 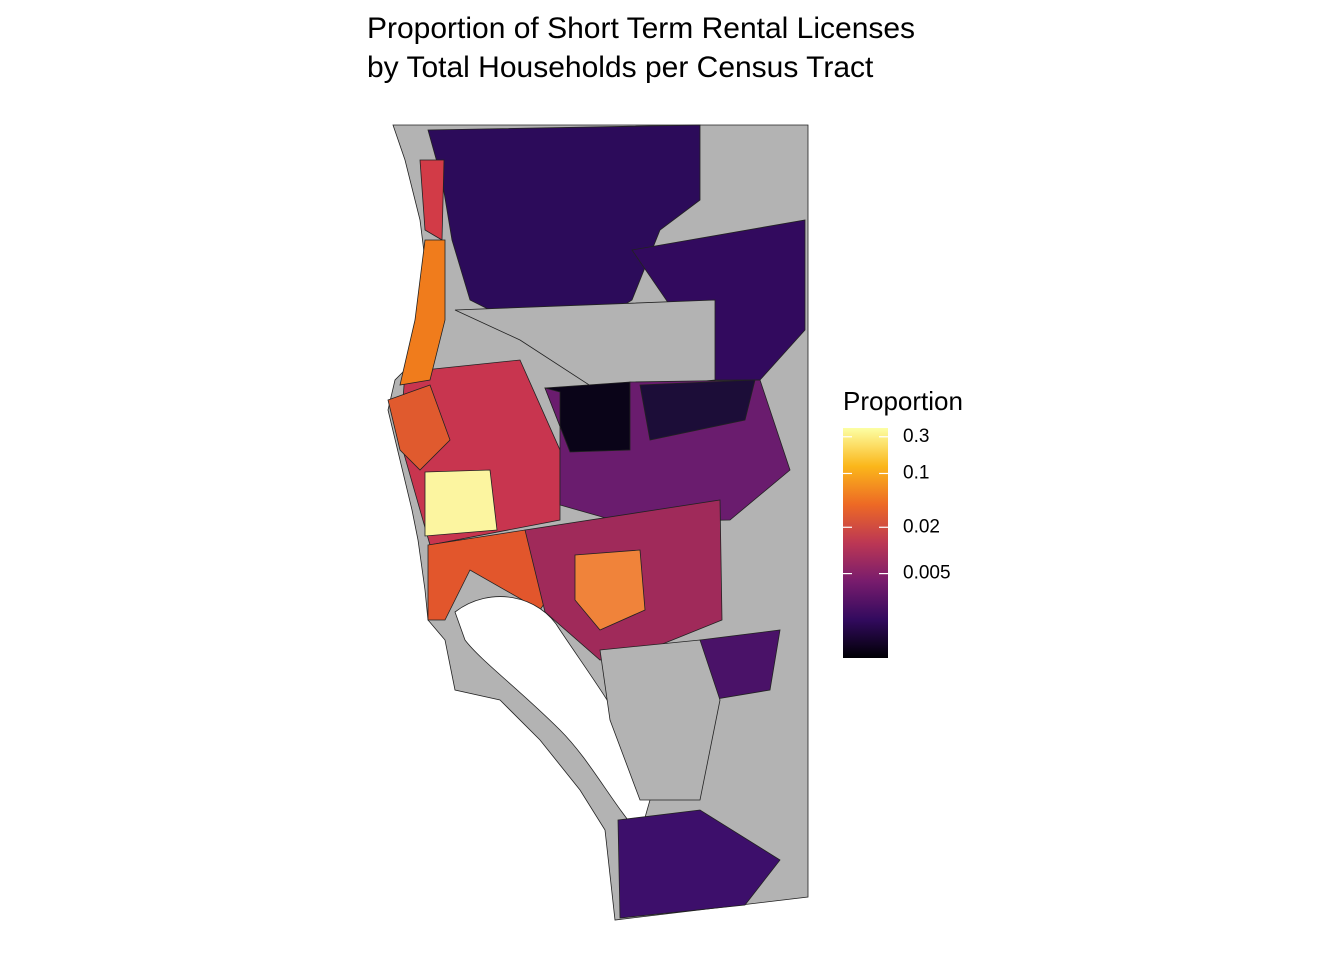 What do you see at coordinates (916, 436) in the screenshot?
I see `tick-label: 0.3` at bounding box center [916, 436].